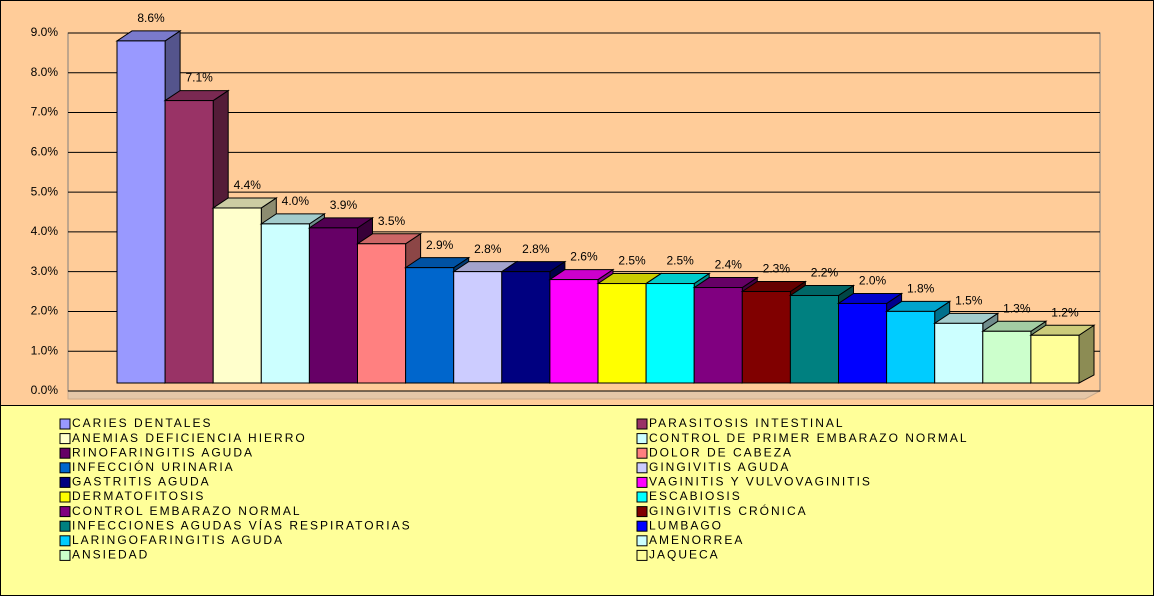 The width and height of the screenshot is (1154, 601). What do you see at coordinates (45, 271) in the screenshot?
I see `y-tick-label: 3.0%` at bounding box center [45, 271].